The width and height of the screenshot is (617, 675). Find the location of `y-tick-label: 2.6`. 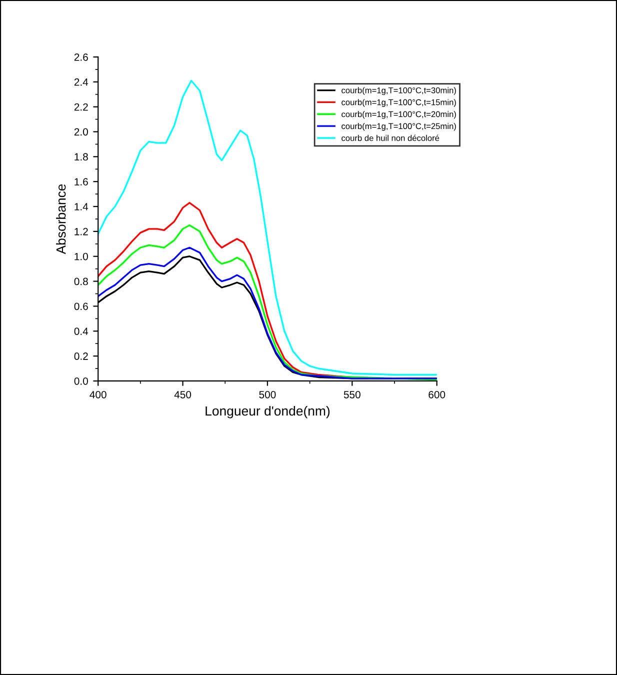

y-tick-label: 2.6 is located at coordinates (81, 57).